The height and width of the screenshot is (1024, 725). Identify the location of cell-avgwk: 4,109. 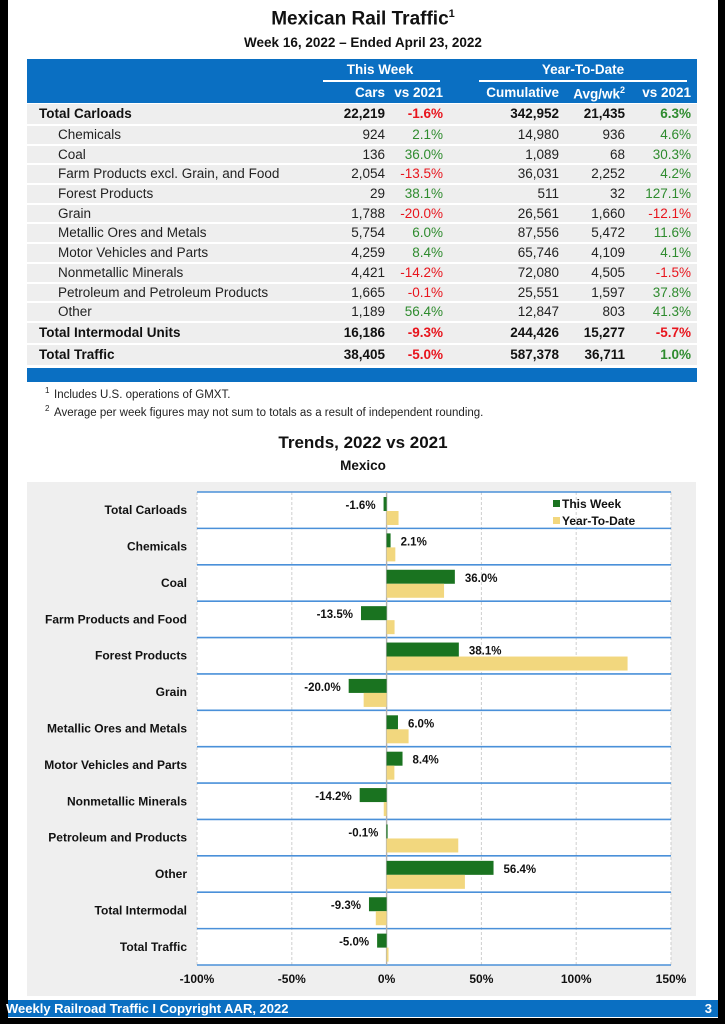
(608, 253).